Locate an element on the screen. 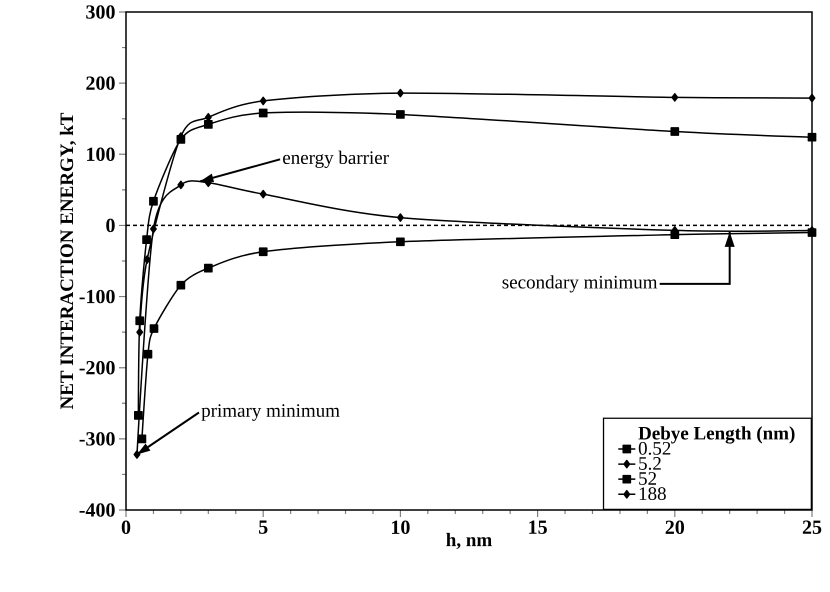 This screenshot has width=830, height=592. y-tick-label: -400 is located at coordinates (97, 510).